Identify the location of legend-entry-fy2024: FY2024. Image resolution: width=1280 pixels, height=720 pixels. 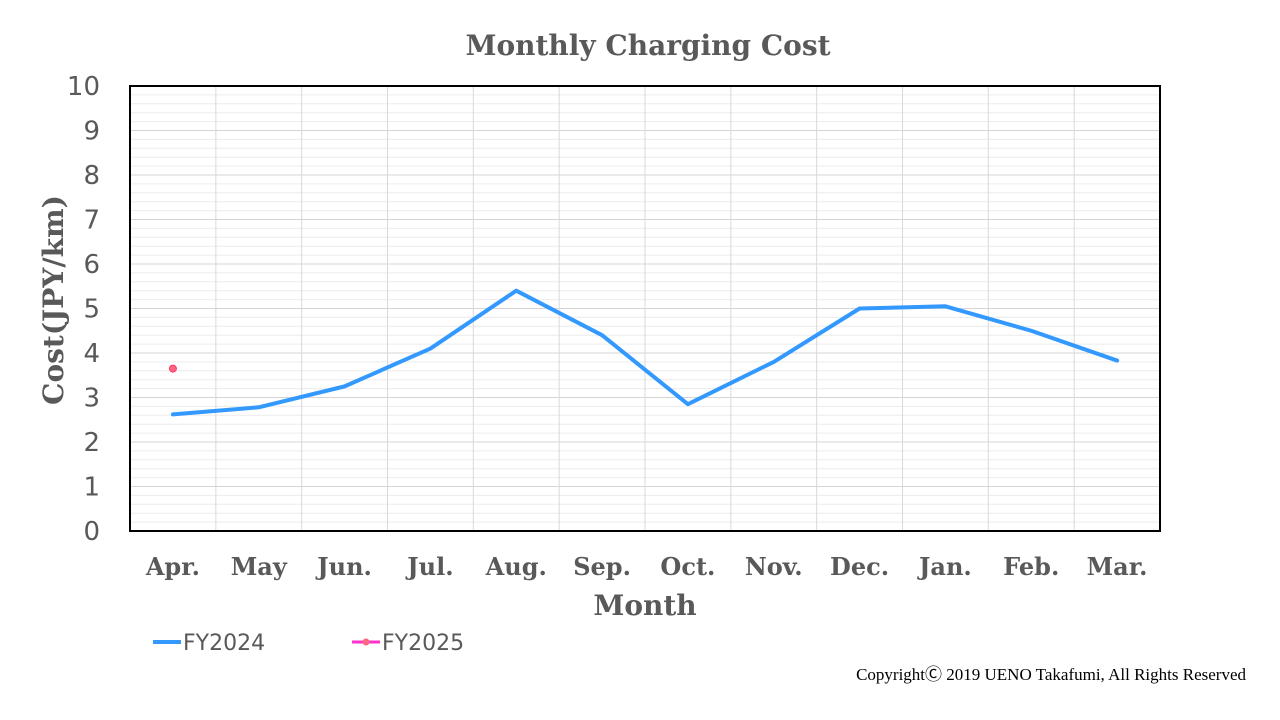
(209, 643).